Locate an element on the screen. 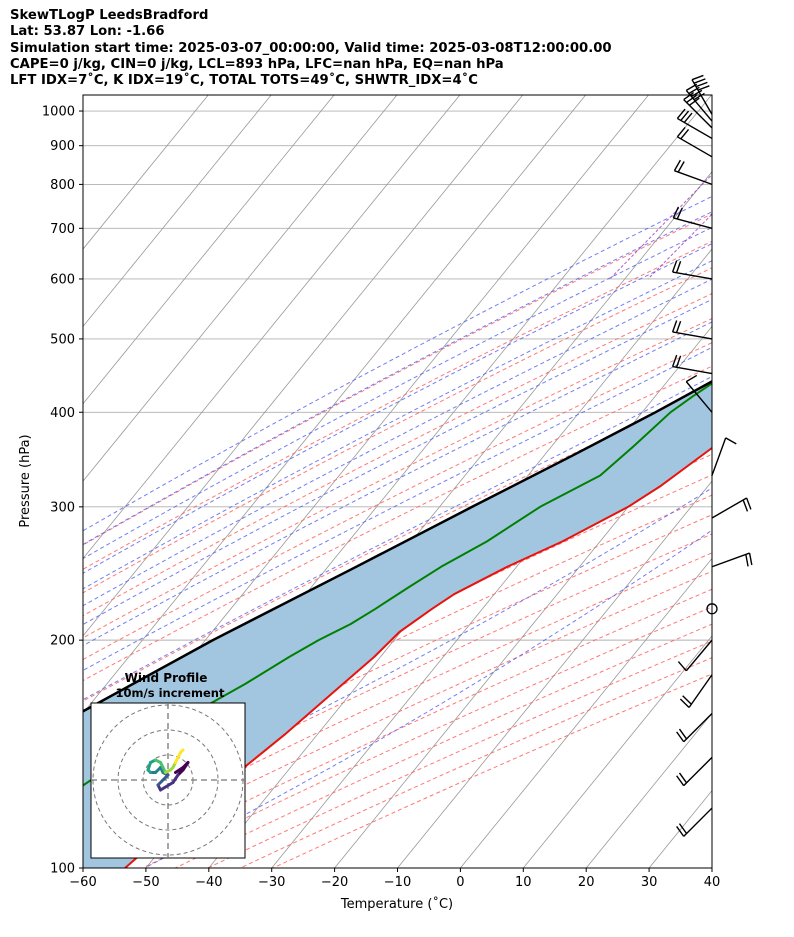  y-tick-label: 500 is located at coordinates (62, 339).